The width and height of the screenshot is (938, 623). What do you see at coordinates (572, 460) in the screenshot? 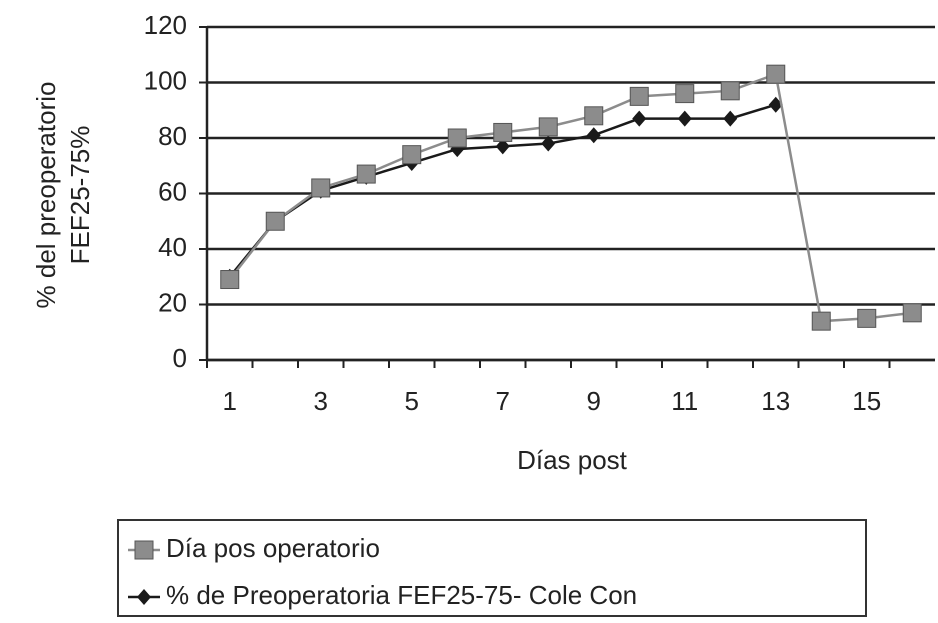
I see `x-axis-label: Días post` at bounding box center [572, 460].